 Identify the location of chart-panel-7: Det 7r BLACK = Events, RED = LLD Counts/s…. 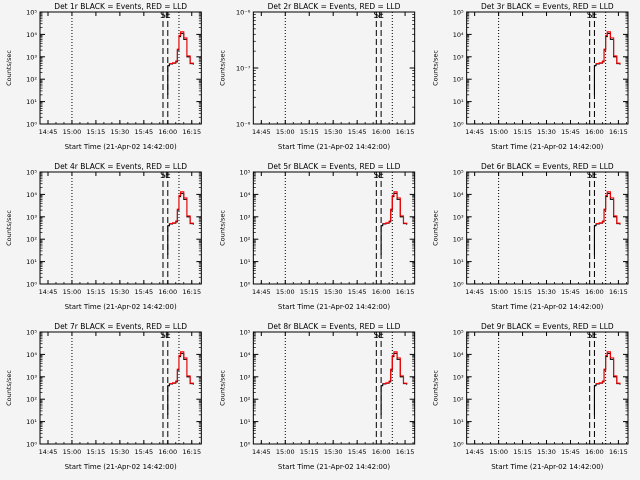
(103, 396).